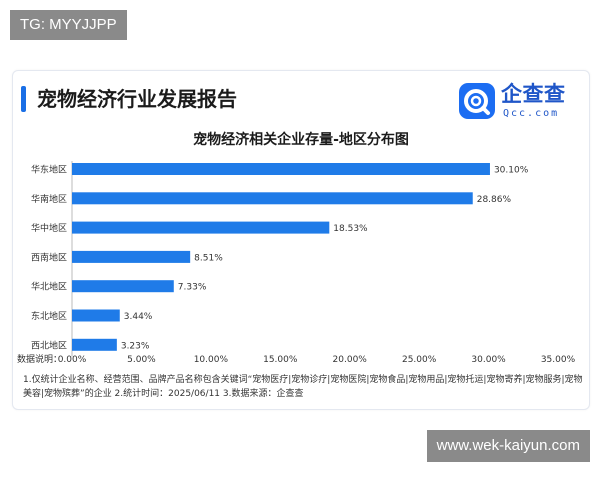 The height and width of the screenshot is (480, 600). I want to click on data-label: 8.51%, so click(208, 258).